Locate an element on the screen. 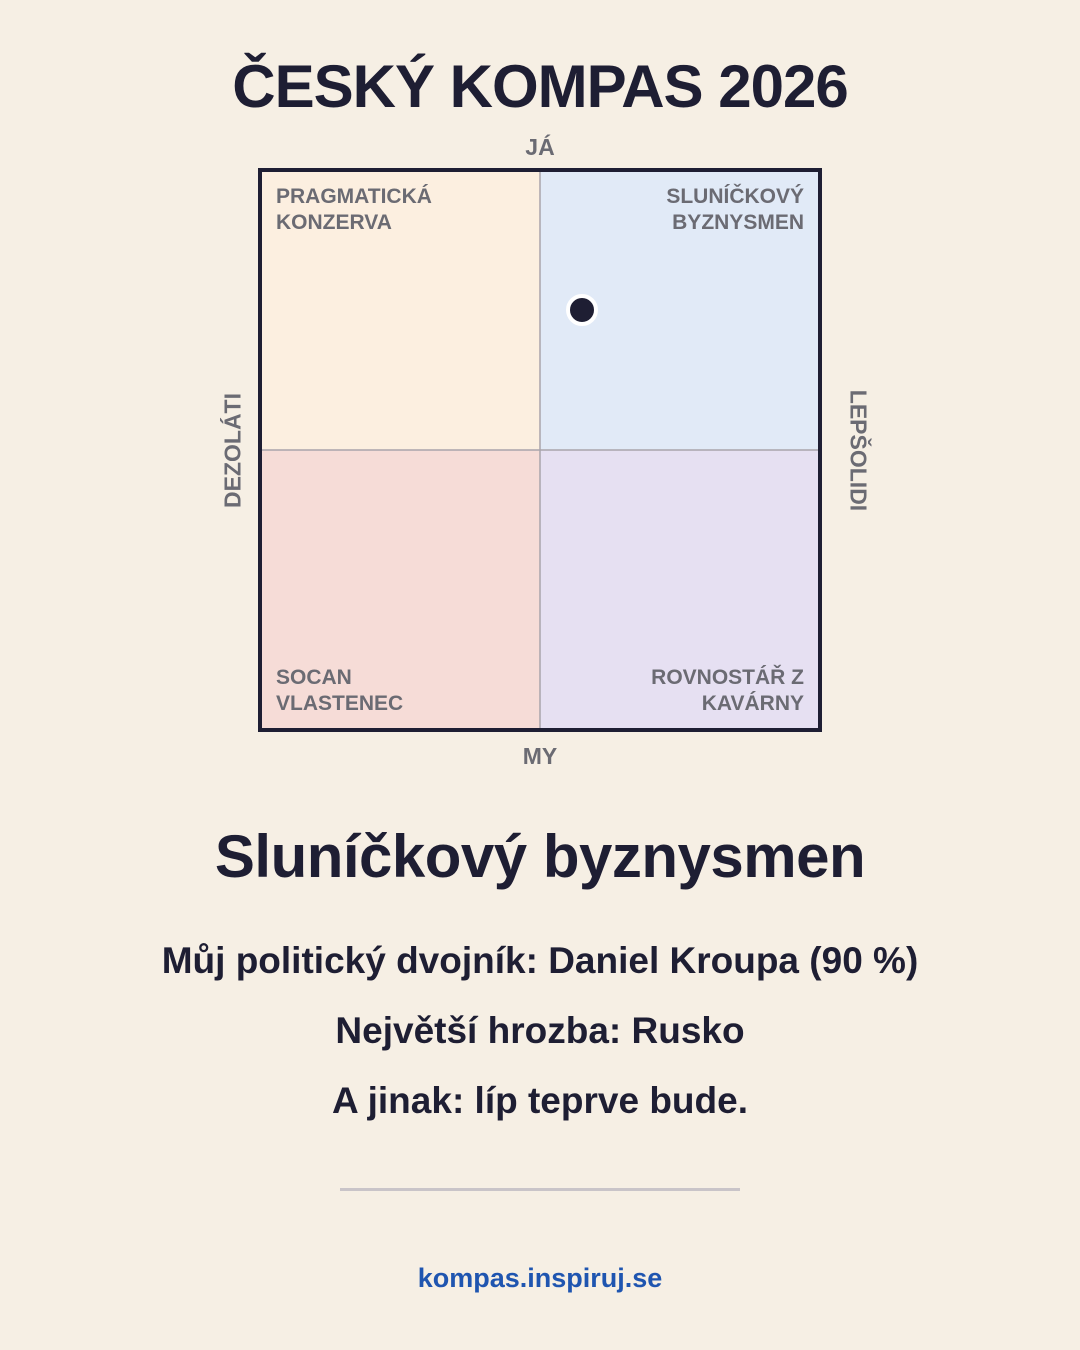 The image size is (1080, 1350). quadrant-label: SOCAN VLASTENEC is located at coordinates (340, 690).